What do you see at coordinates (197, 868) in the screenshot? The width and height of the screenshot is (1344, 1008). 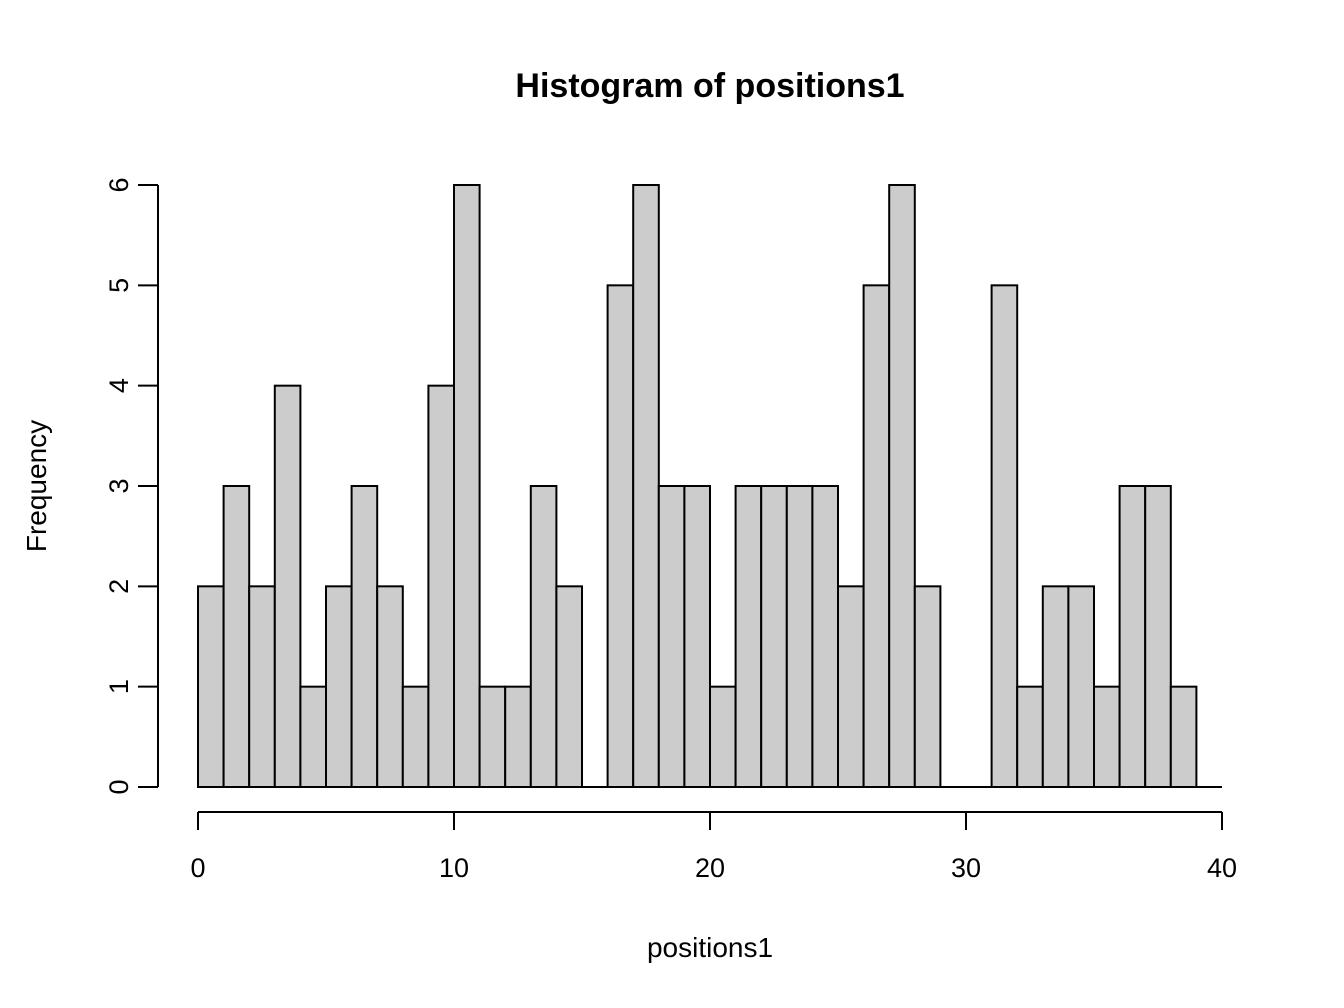 I see `x-axis-tick-label: 0` at bounding box center [197, 868].